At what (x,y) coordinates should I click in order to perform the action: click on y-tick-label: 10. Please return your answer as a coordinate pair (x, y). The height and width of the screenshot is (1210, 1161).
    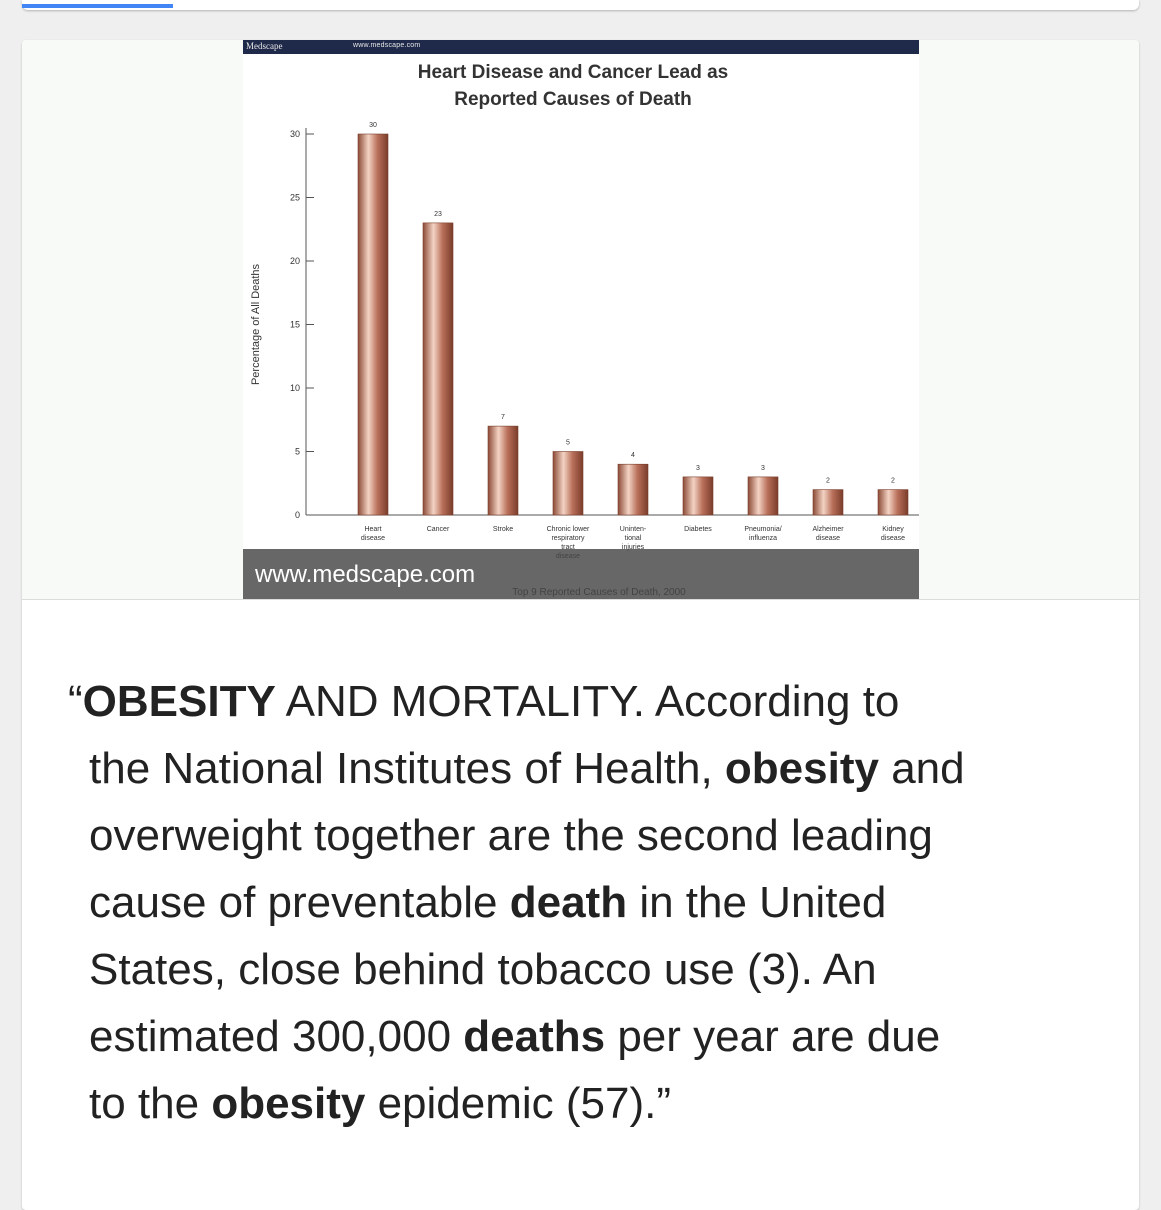
    Looking at the image, I should click on (295, 388).